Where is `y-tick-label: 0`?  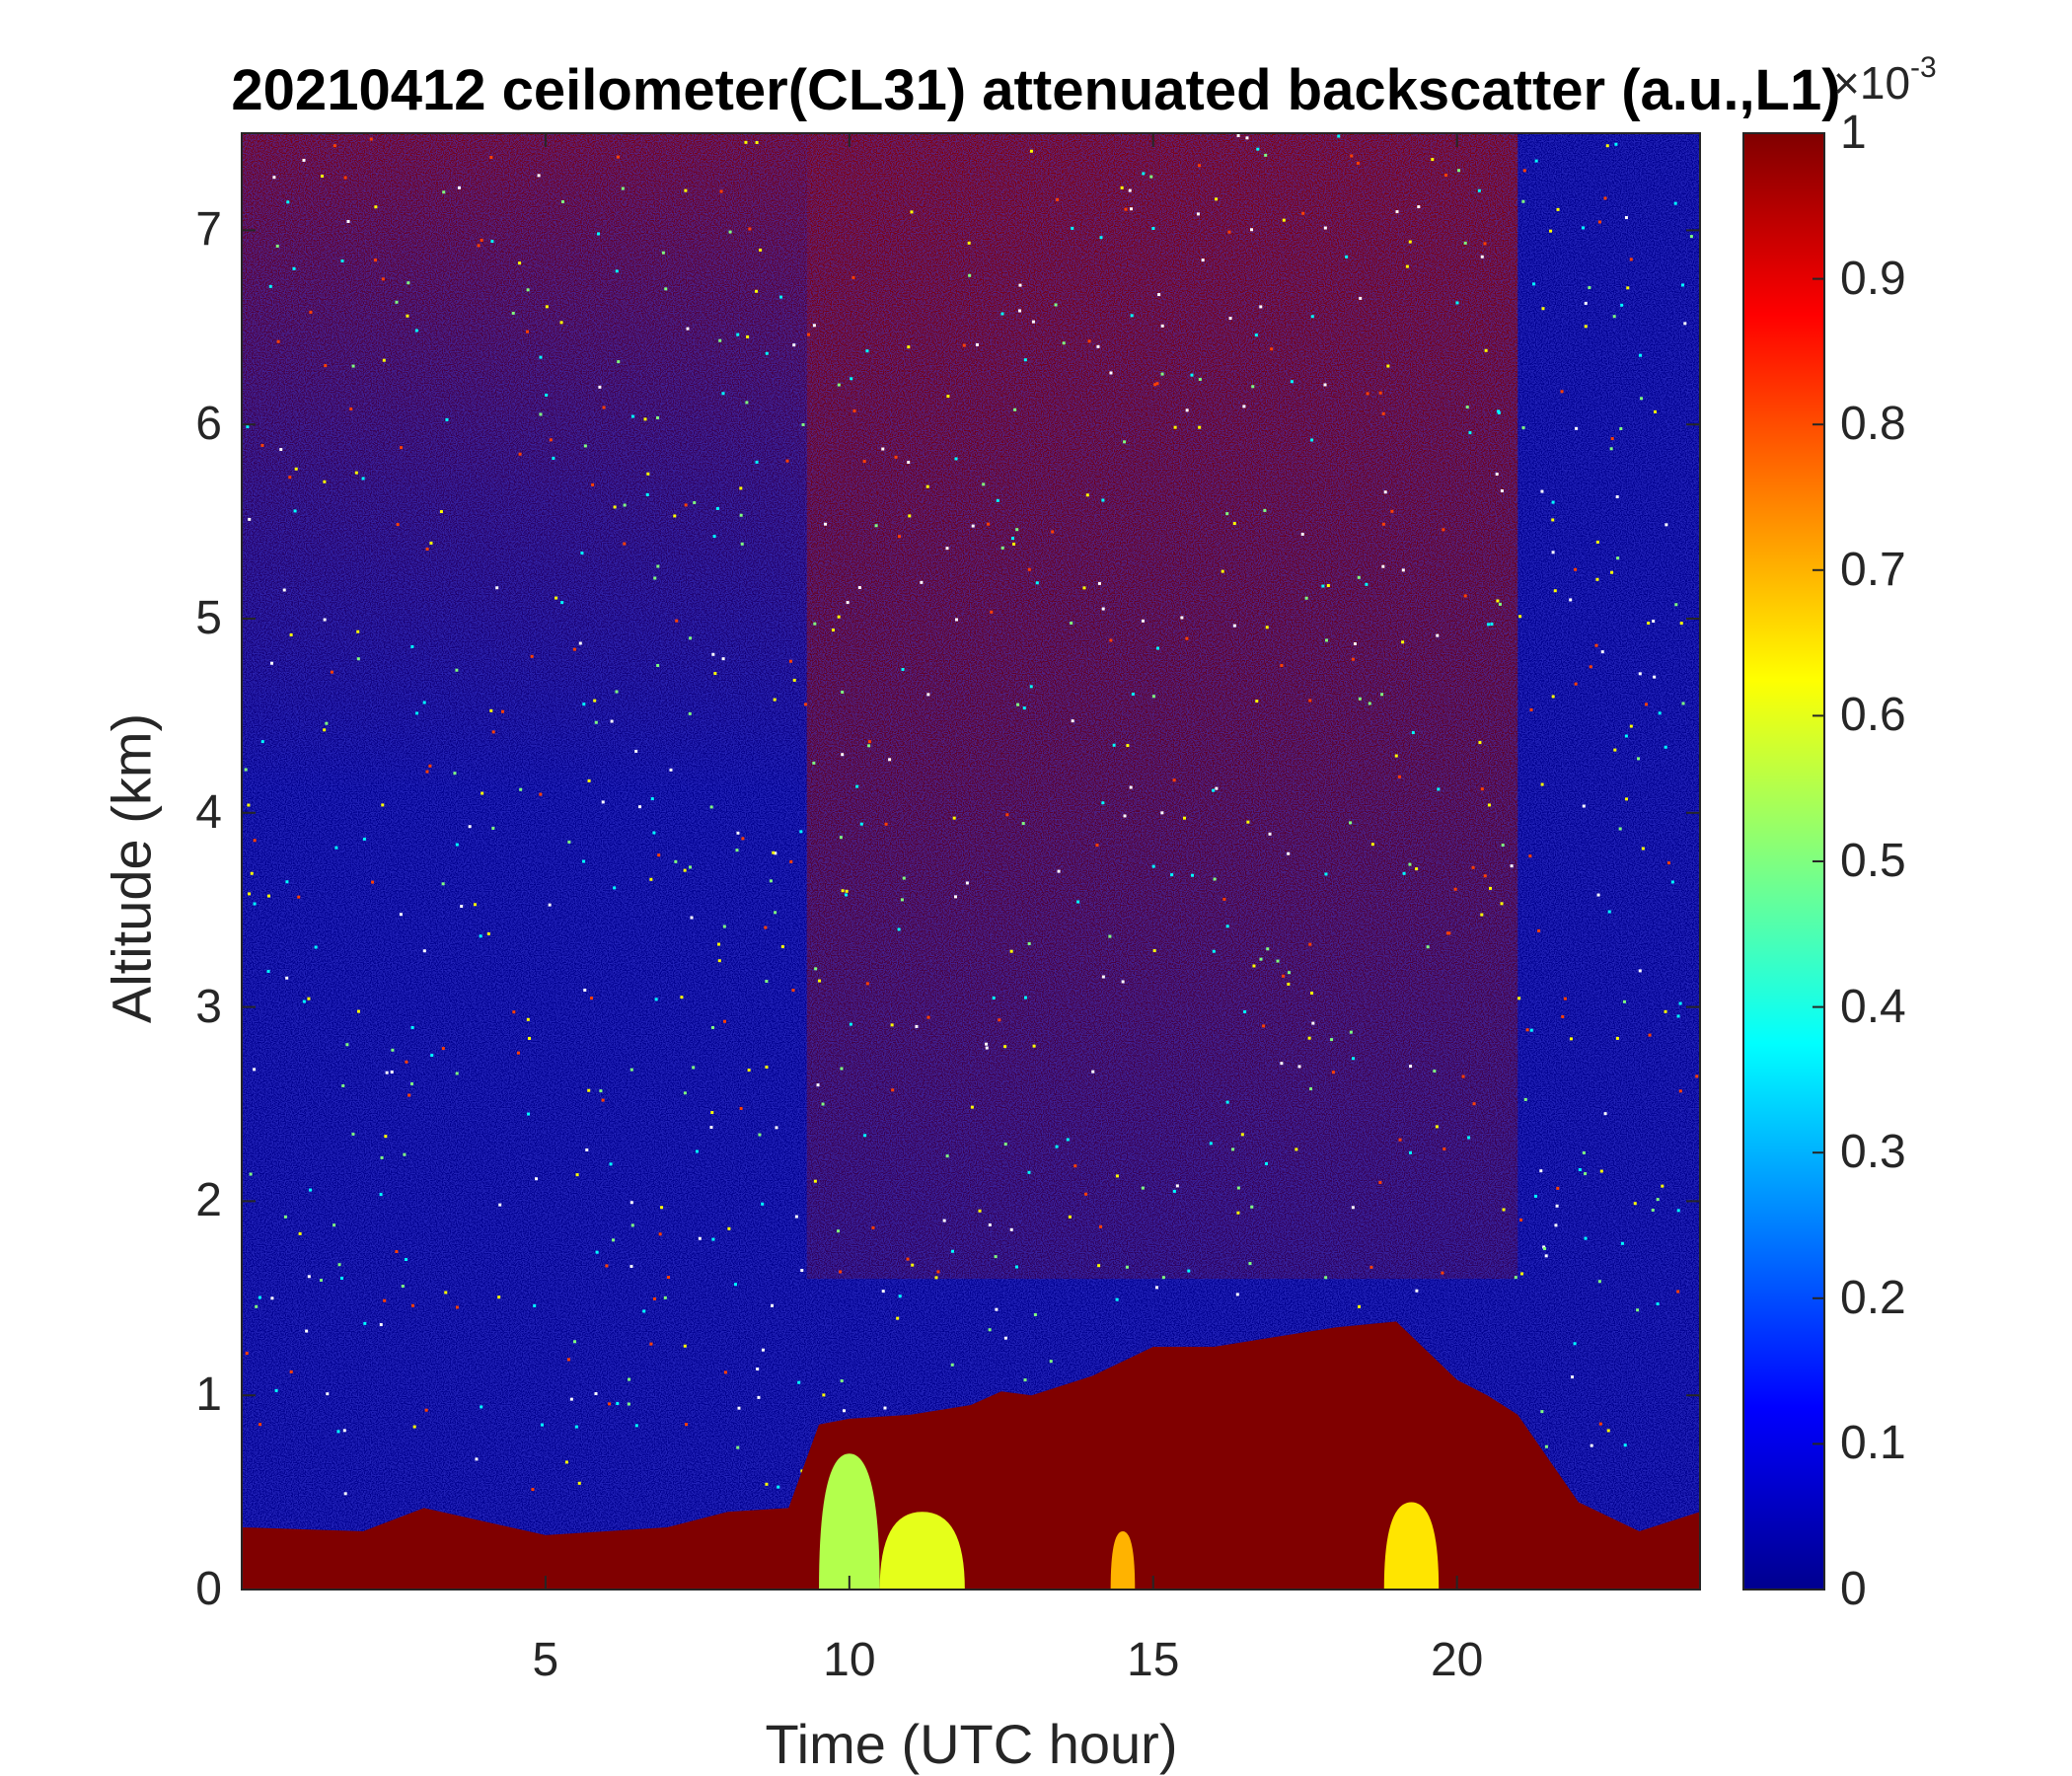
y-tick-label: 0 is located at coordinates (209, 1589).